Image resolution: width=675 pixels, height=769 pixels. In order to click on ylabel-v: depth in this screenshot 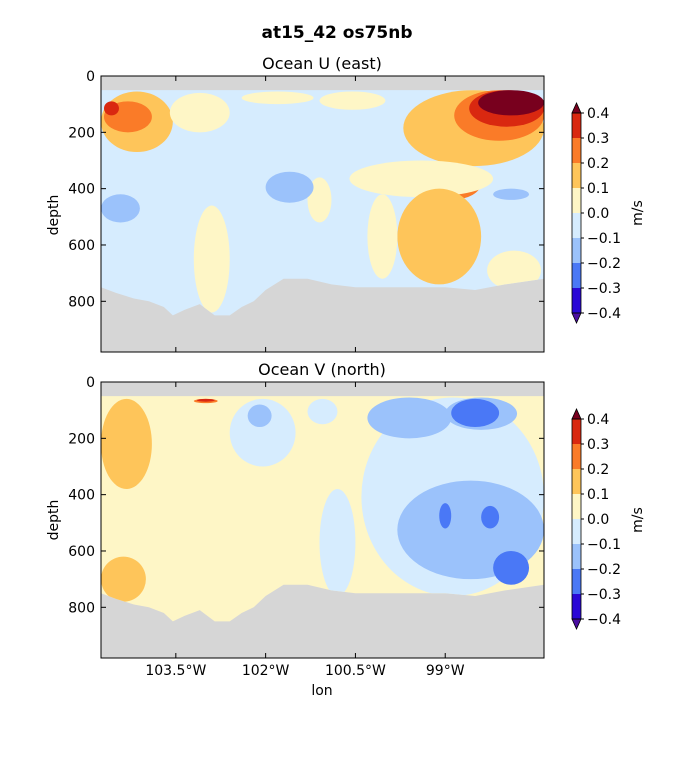, I will do `click(54, 520)`.